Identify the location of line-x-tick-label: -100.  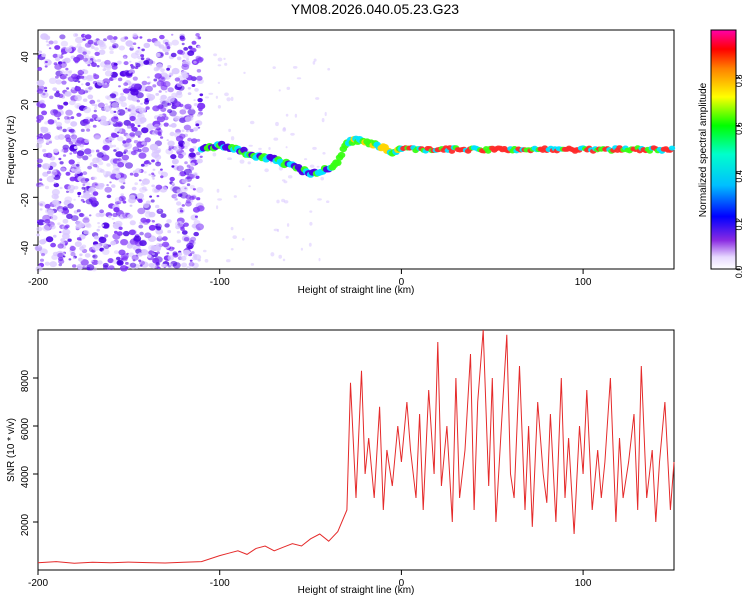
(220, 583).